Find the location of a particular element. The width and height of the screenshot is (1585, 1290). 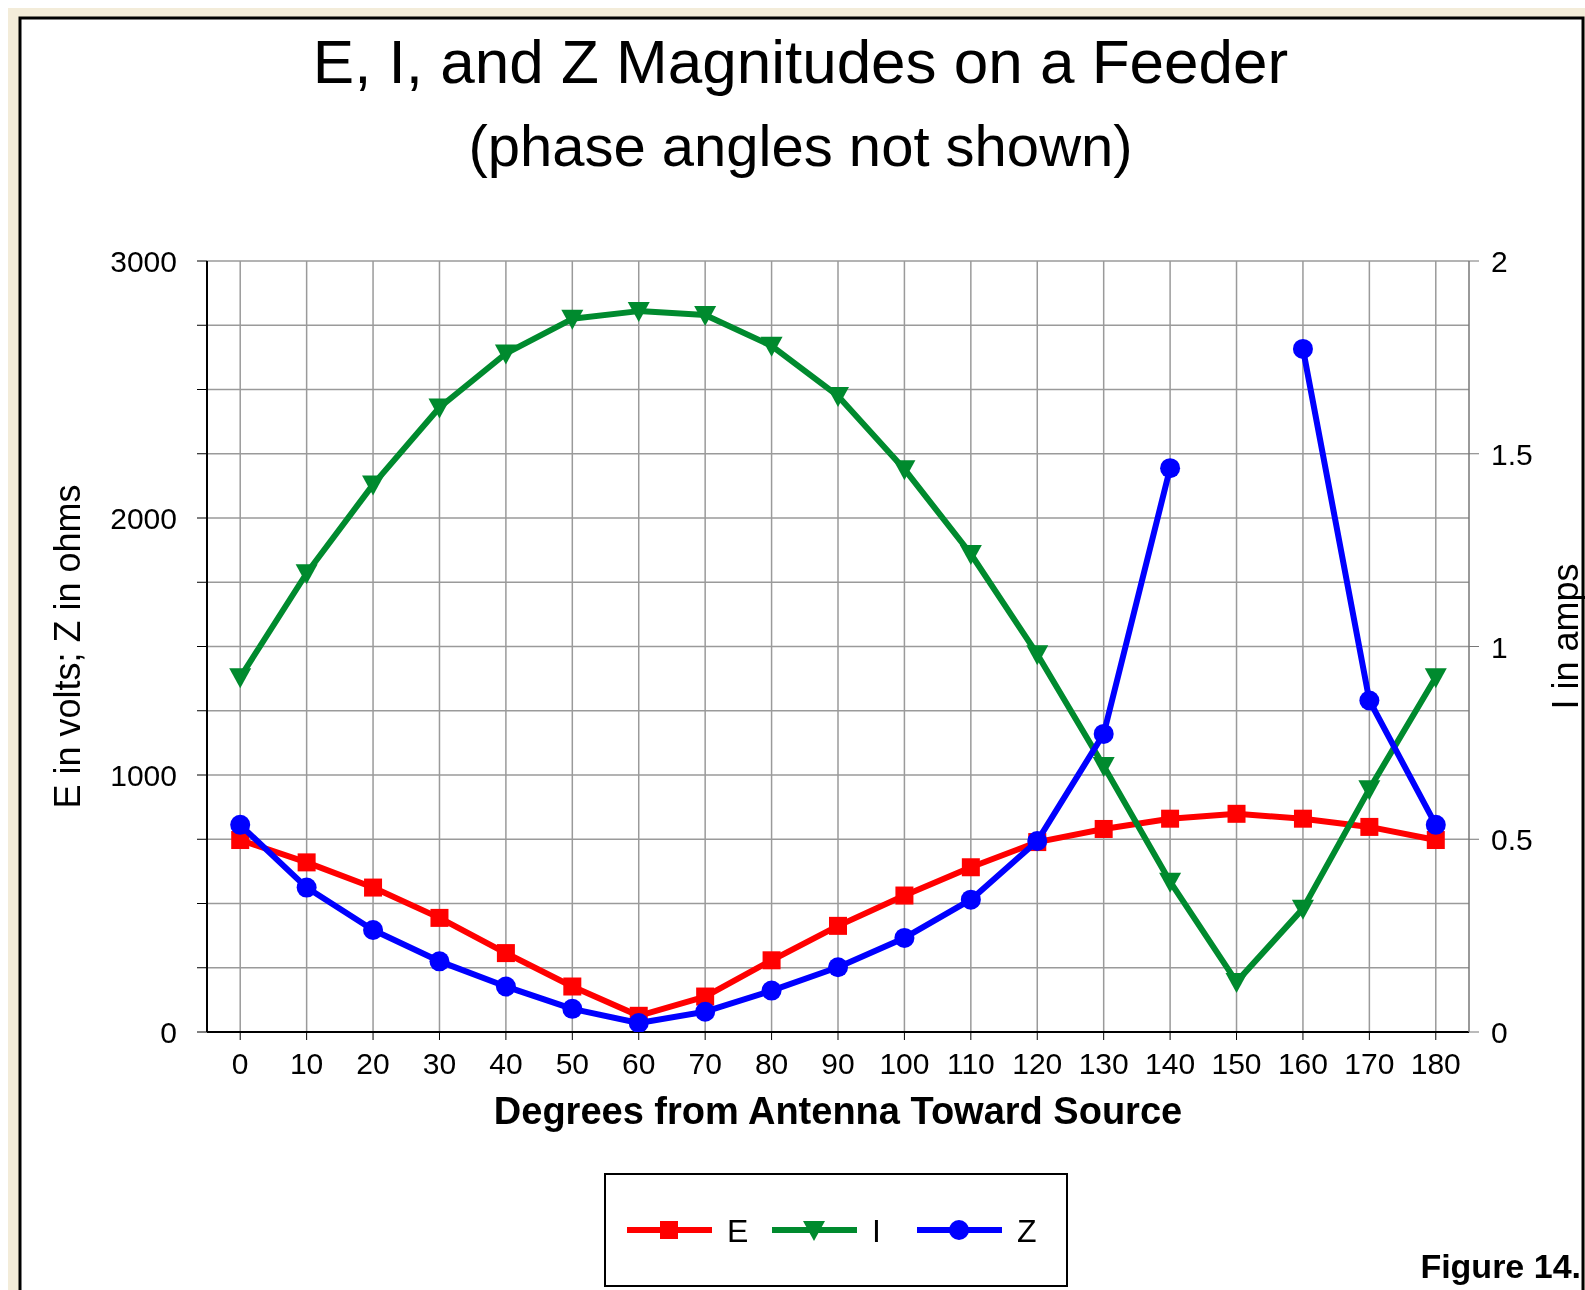

x-tick-label: 10 is located at coordinates (306, 1063).